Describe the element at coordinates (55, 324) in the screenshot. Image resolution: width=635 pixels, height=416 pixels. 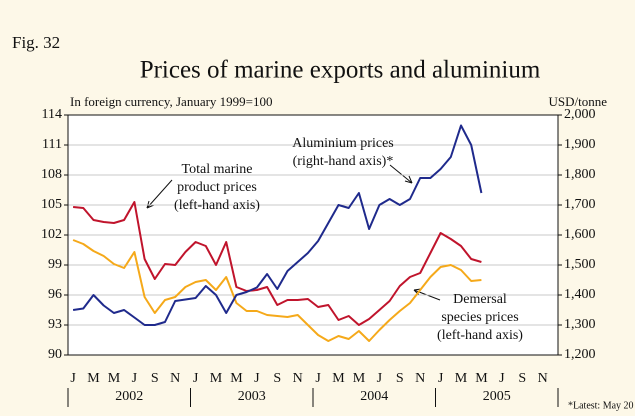
I see `y-tick-label: 93` at that location.